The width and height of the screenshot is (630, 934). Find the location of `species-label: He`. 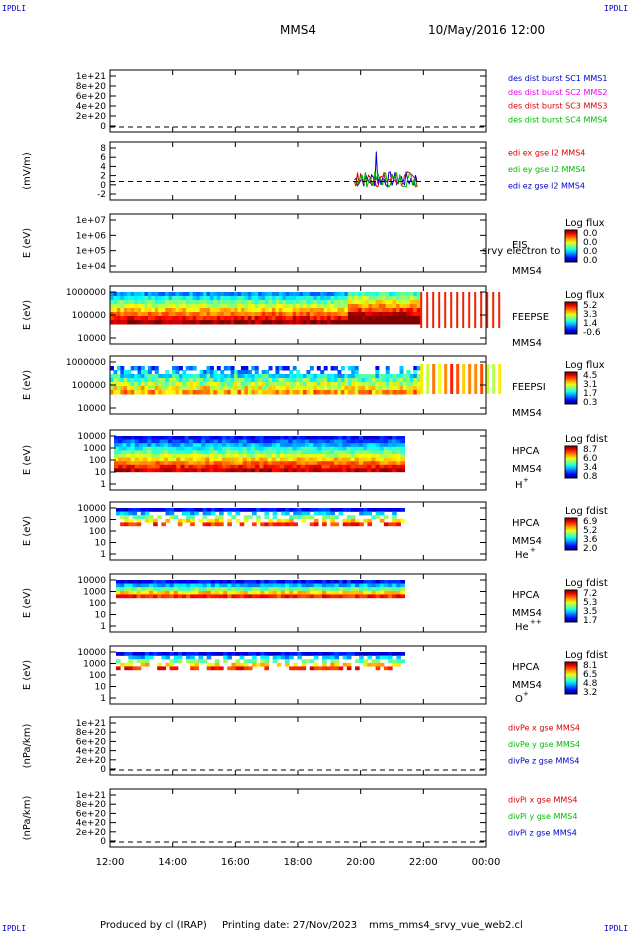

species-label: He is located at coordinates (522, 627).